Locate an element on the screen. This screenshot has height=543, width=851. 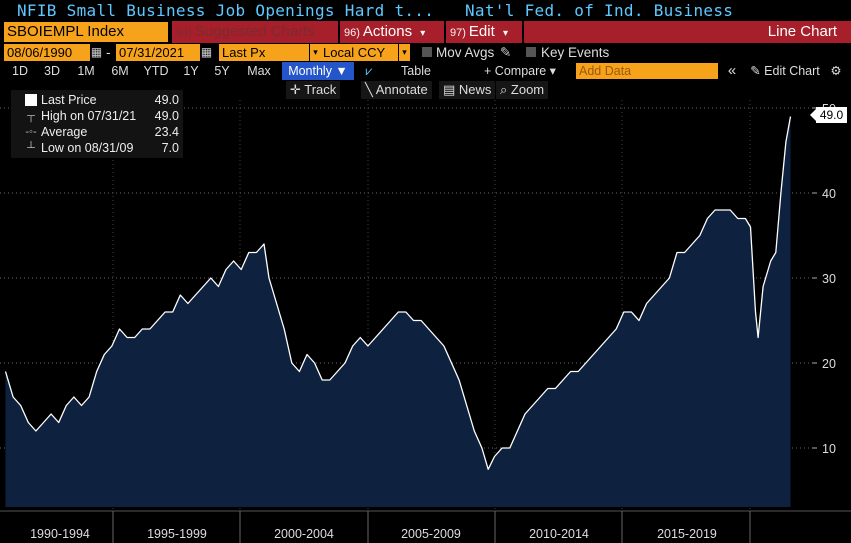
collapse-icon: « is located at coordinates (732, 70).